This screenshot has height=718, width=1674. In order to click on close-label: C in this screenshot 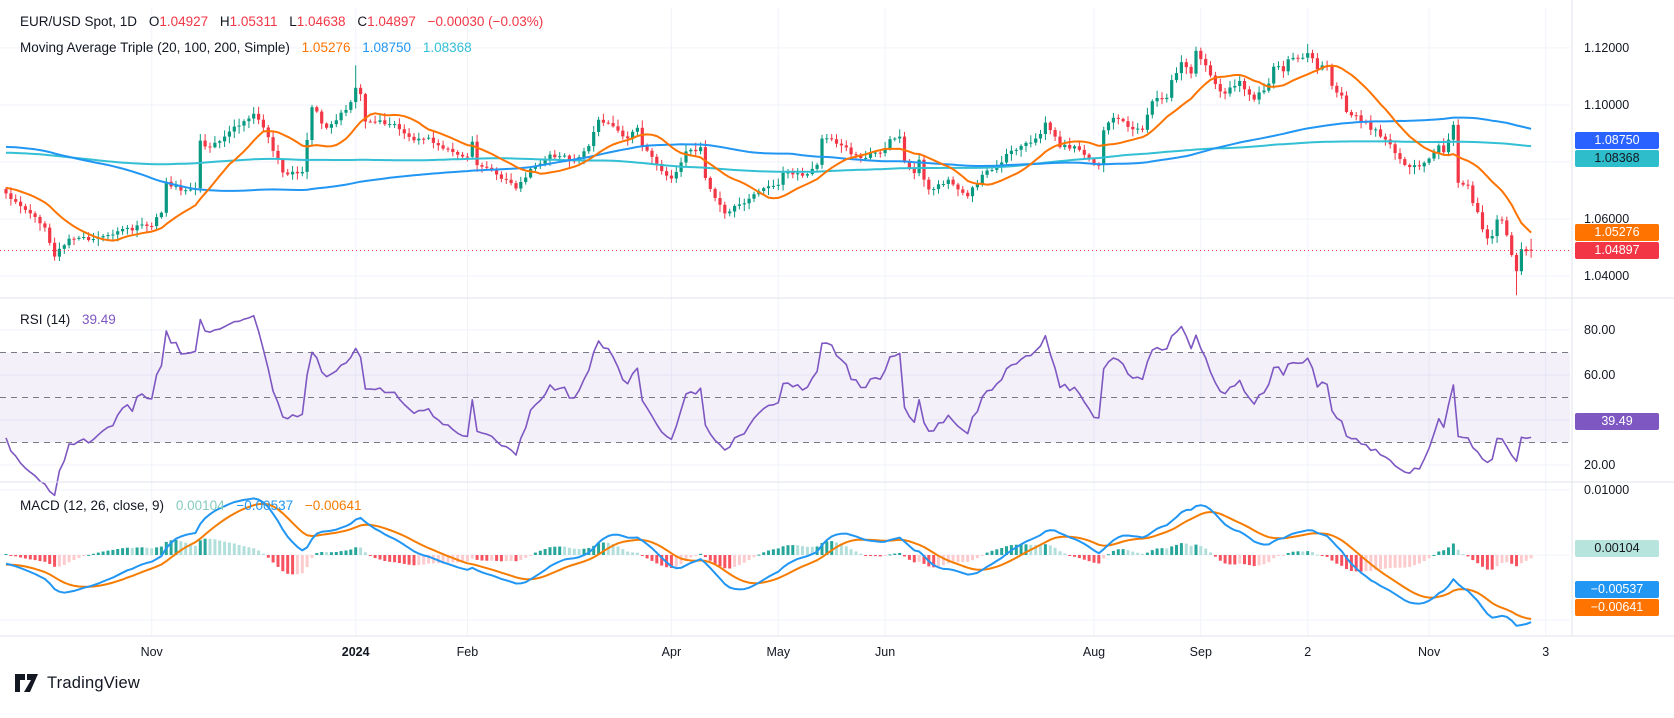, I will do `click(362, 21)`.